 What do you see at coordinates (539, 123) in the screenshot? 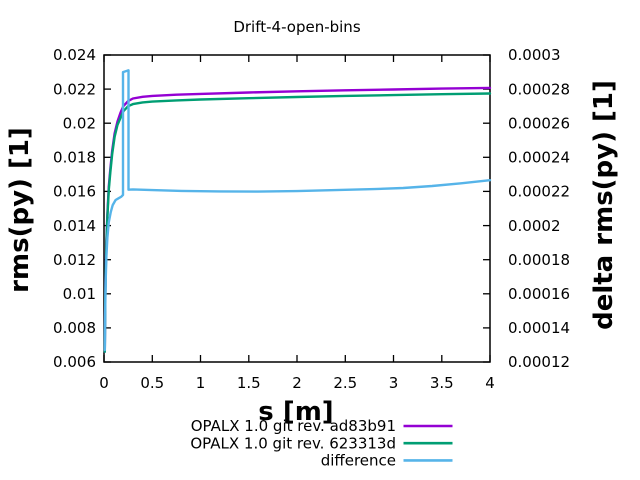
I see `y2-tick-label: 0.00026` at bounding box center [539, 123].